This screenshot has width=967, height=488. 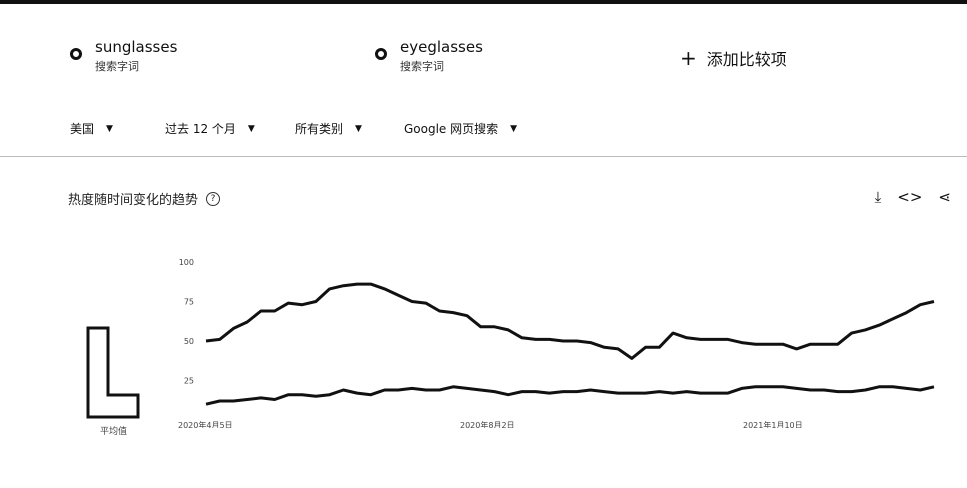 What do you see at coordinates (773, 424) in the screenshot?
I see `x-tick-label: 2021年1月10日` at bounding box center [773, 424].